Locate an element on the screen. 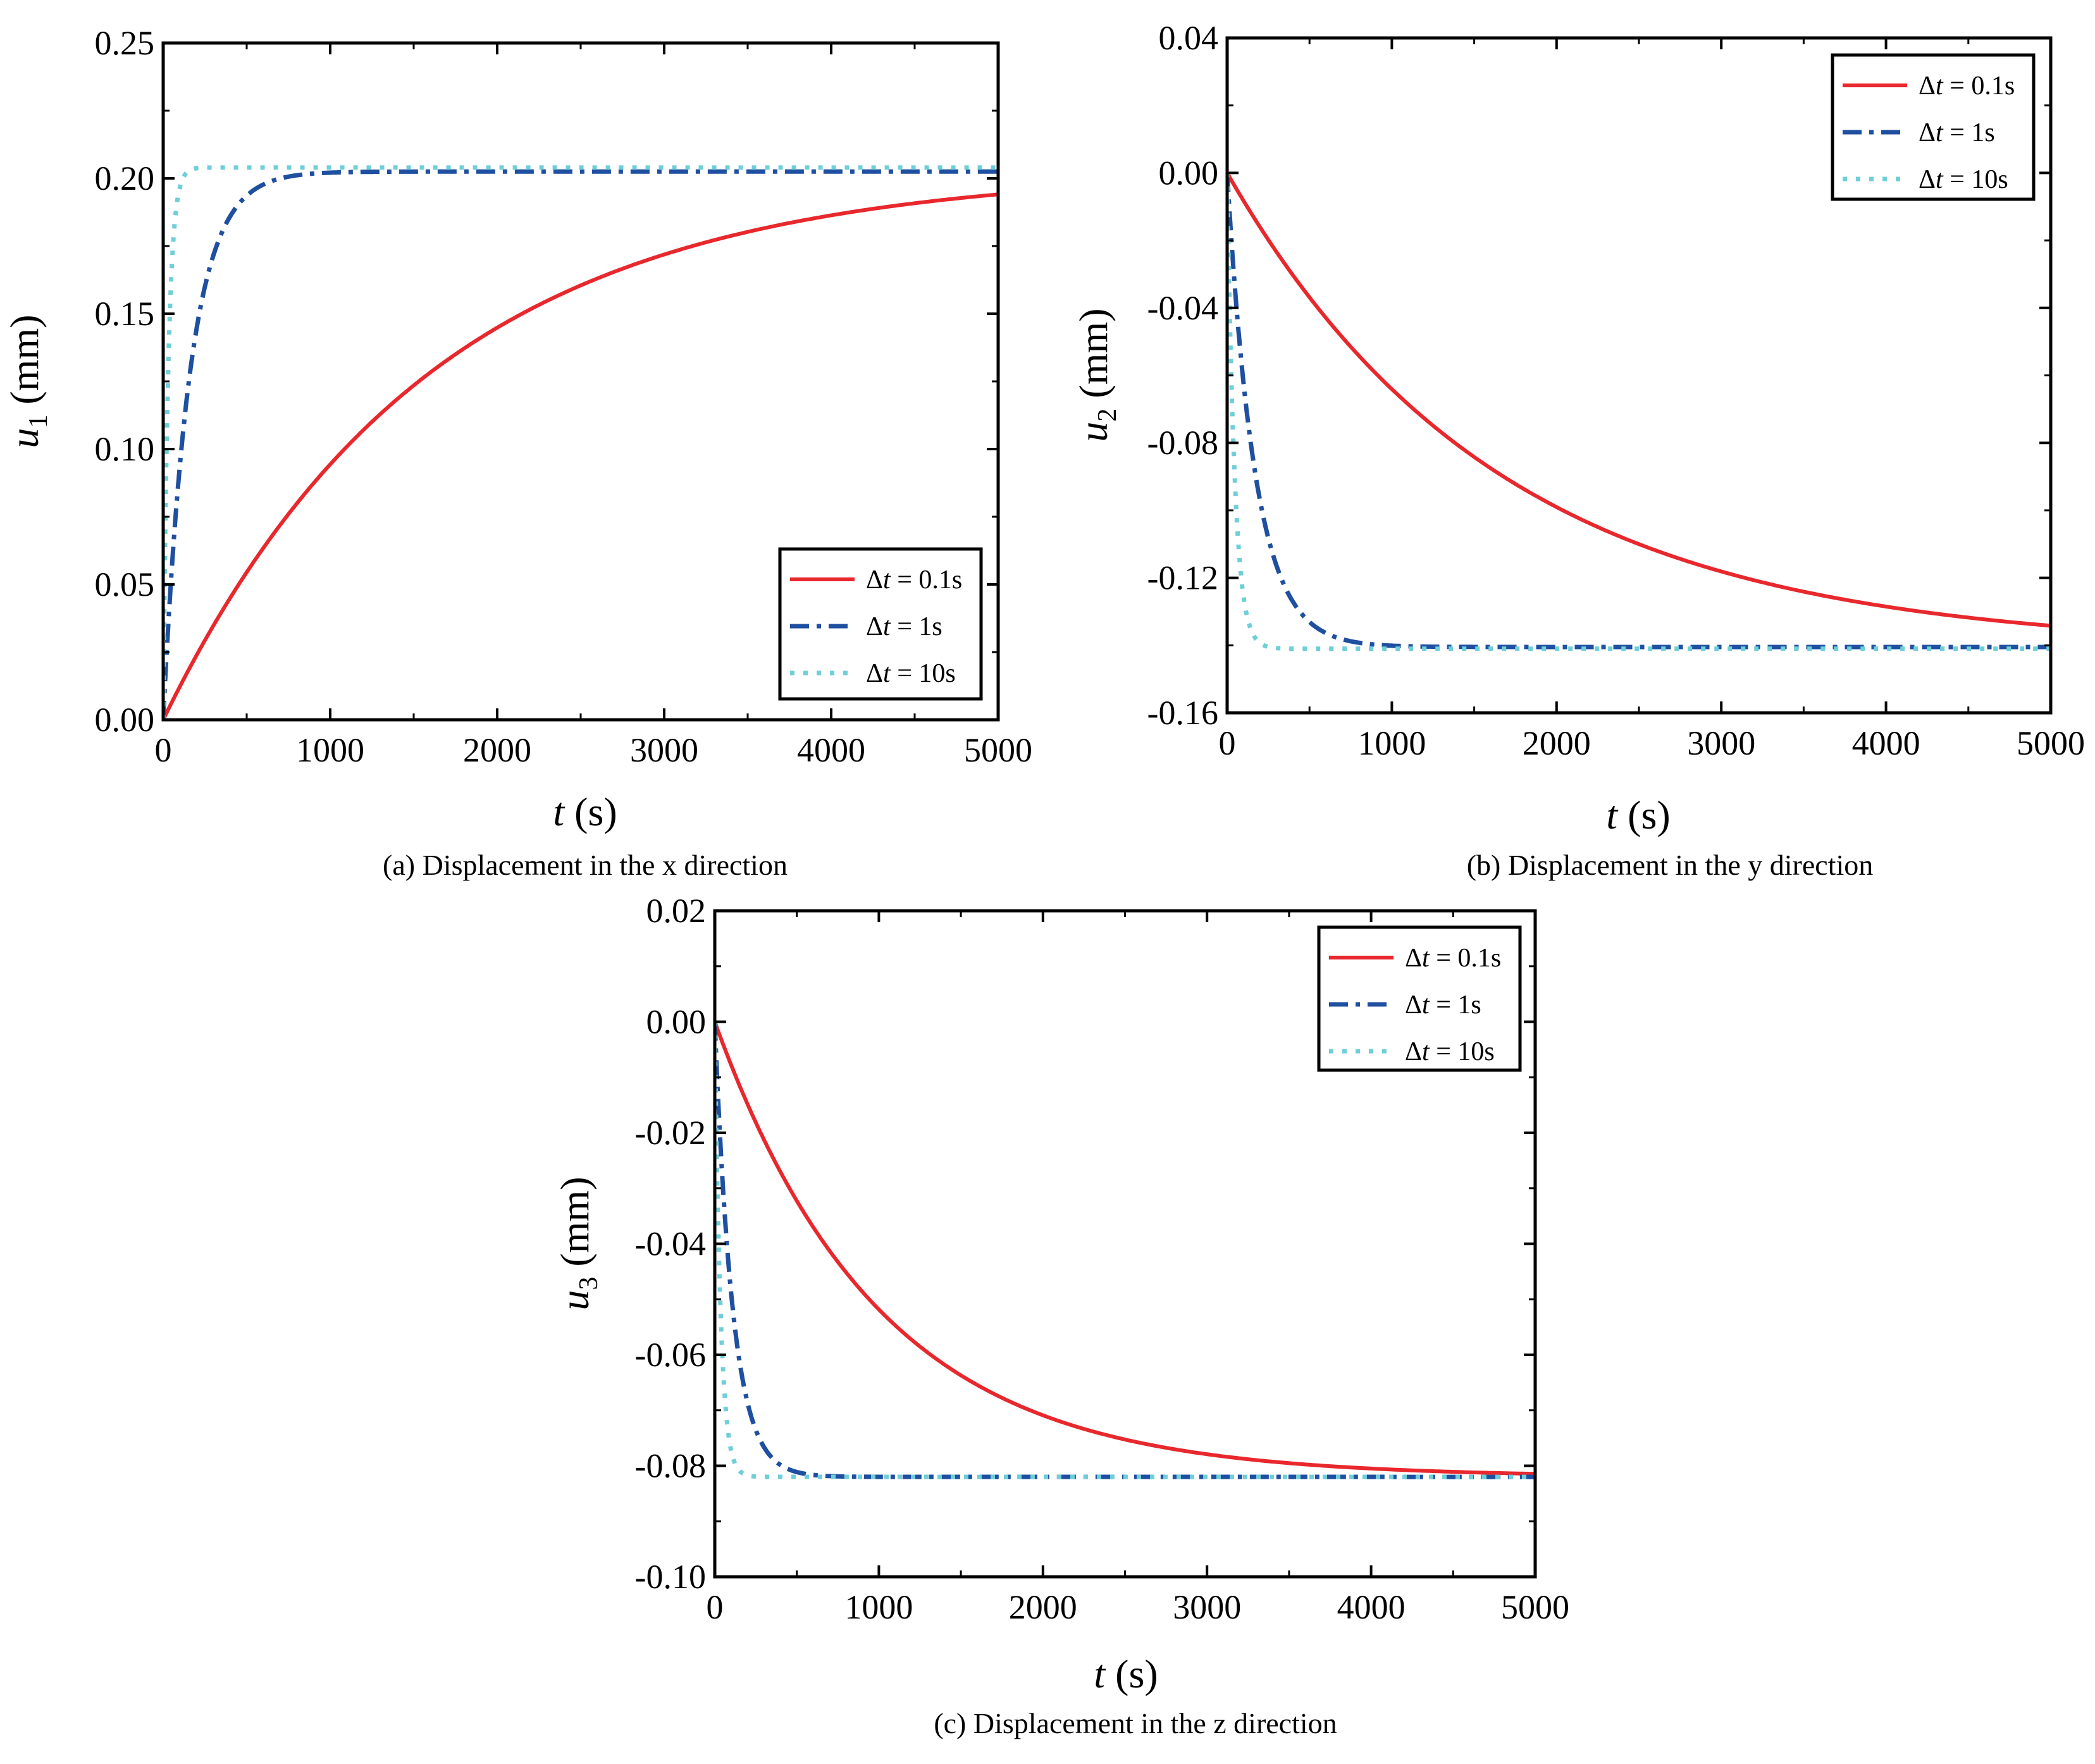 The width and height of the screenshot is (2095, 1764). y-tick-label: -0.12 is located at coordinates (1182, 578).